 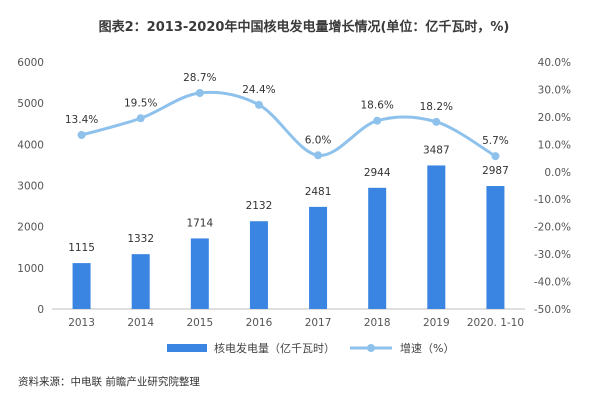 I want to click on bar-value-label: 3487, so click(x=436, y=150).